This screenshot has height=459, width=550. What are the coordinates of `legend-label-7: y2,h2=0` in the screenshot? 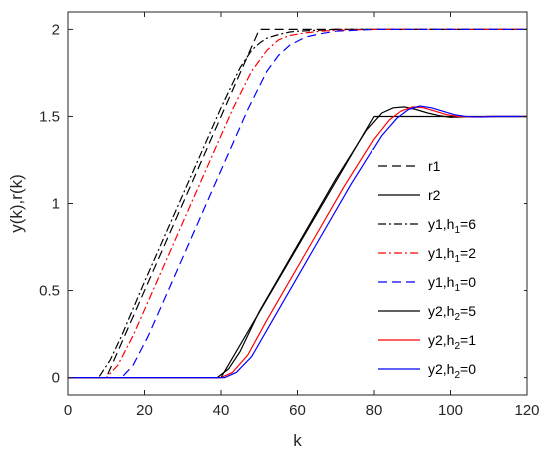 It's located at (452, 371).